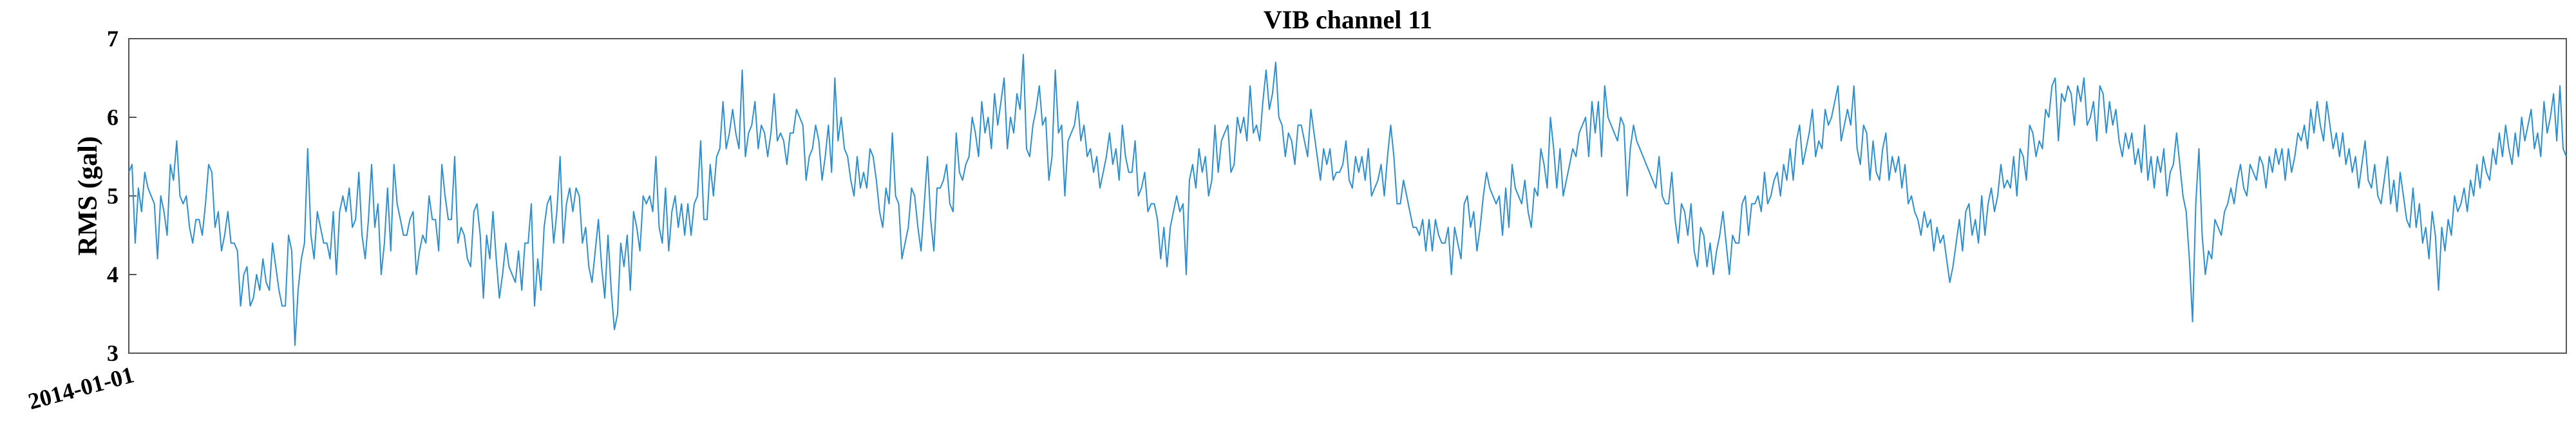  Describe the element at coordinates (112, 353) in the screenshot. I see `y-tick-label: 3` at that location.